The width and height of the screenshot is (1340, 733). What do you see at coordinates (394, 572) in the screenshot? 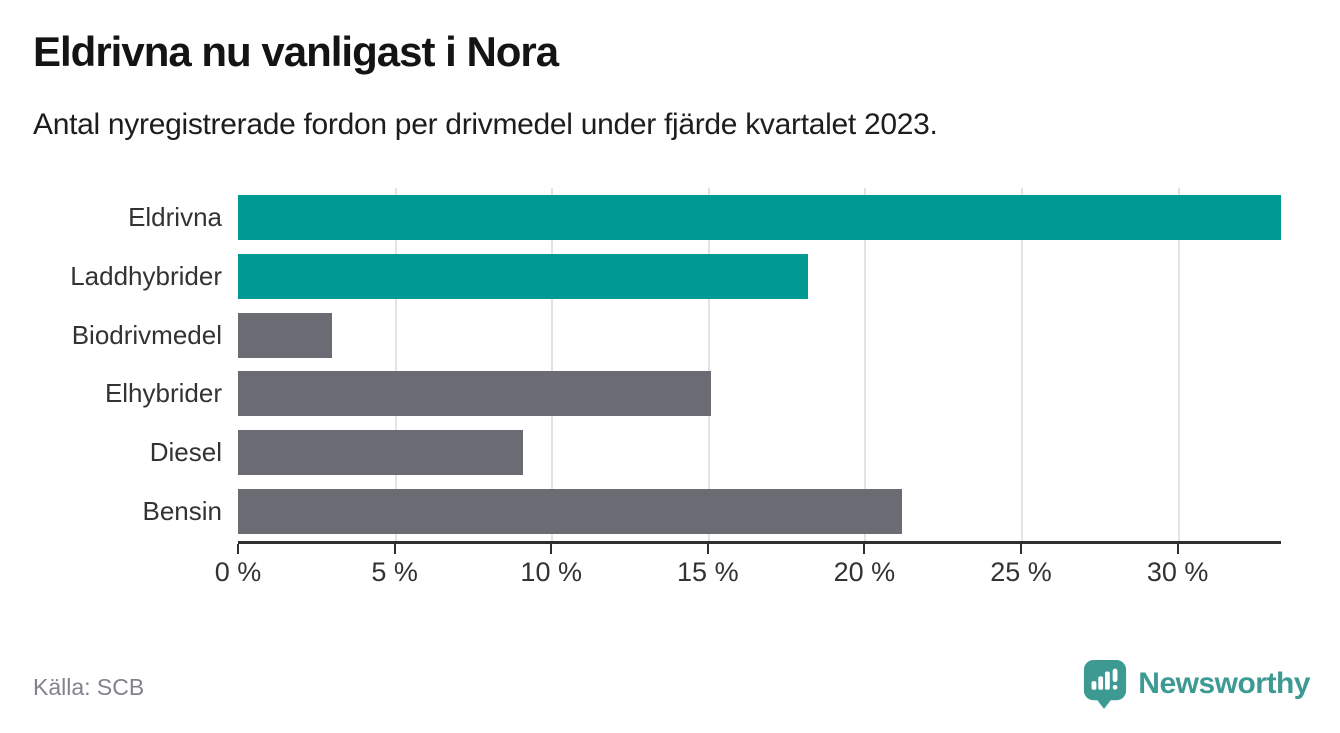
I see `axis-tick-label: 5 %` at bounding box center [394, 572].